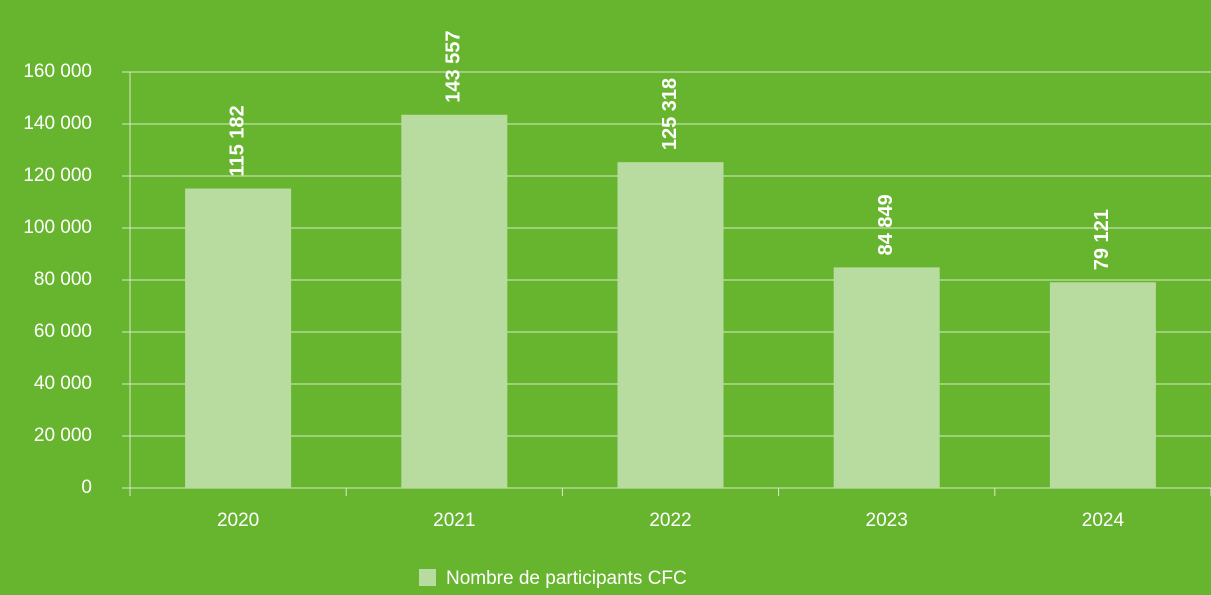 The image size is (1211, 595). I want to click on y-tick-label: 40 000, so click(63, 383).